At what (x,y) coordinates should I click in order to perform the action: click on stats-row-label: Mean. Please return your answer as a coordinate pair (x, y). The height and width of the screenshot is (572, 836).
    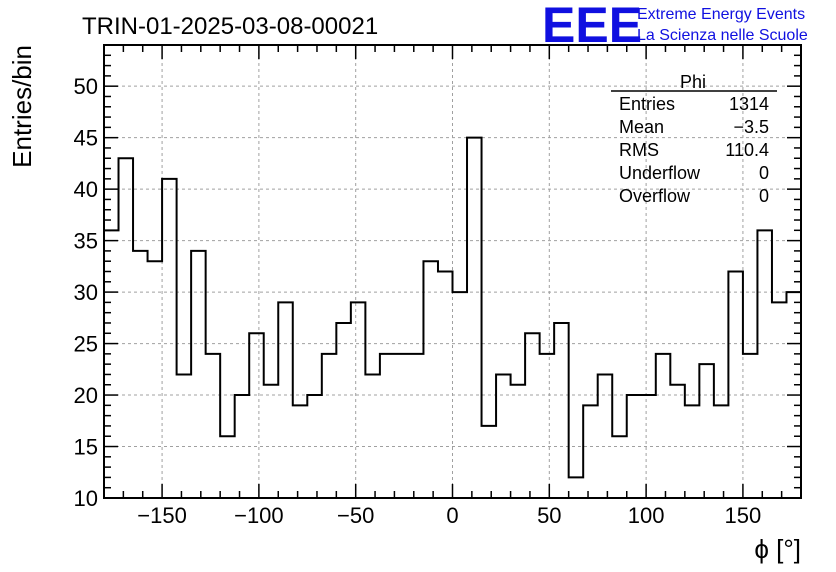
    Looking at the image, I should click on (641, 127).